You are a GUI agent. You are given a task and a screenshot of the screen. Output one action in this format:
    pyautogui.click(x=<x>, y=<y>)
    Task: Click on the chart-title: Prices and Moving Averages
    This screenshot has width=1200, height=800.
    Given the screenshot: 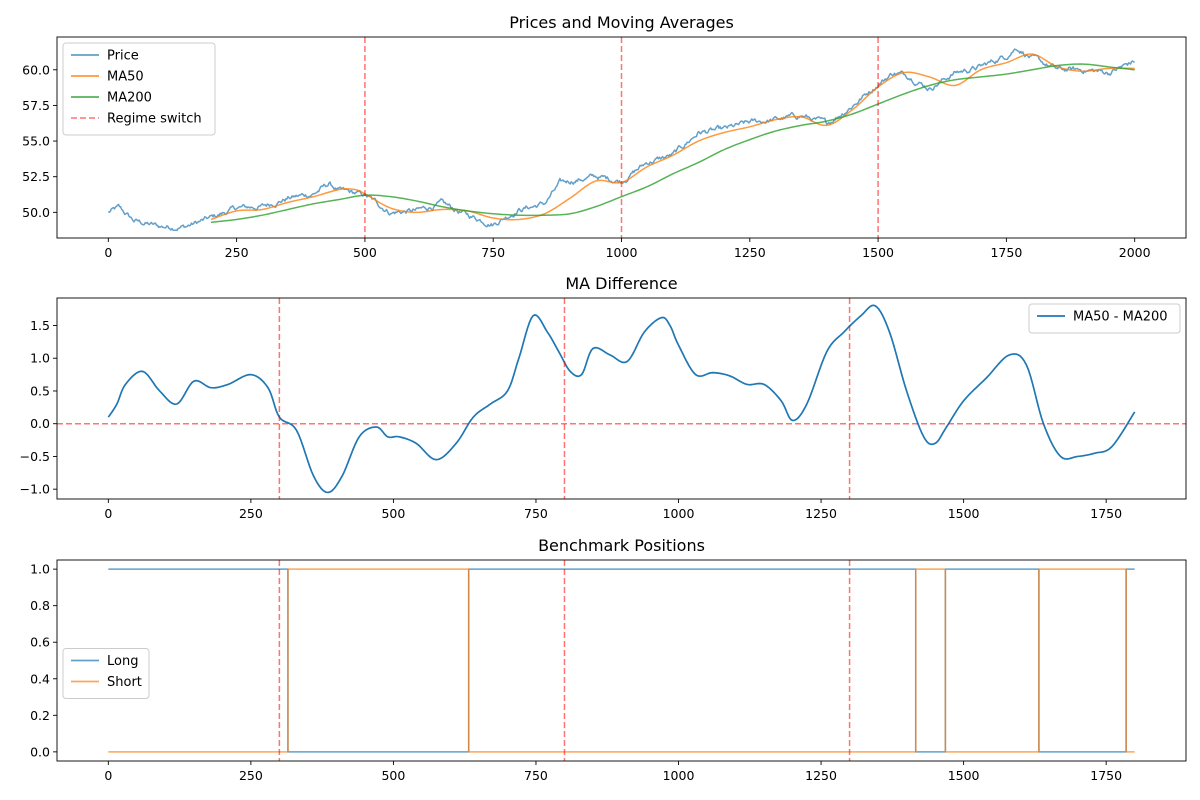 What is the action you would take?
    pyautogui.click(x=621, y=22)
    